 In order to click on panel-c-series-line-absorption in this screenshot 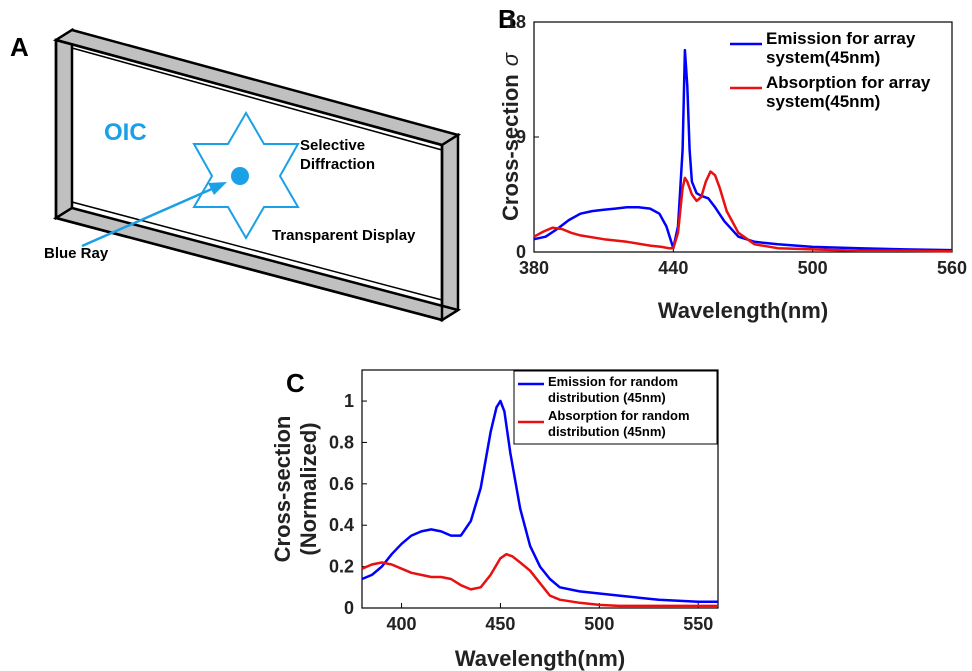, I will do `click(539, 580)`.